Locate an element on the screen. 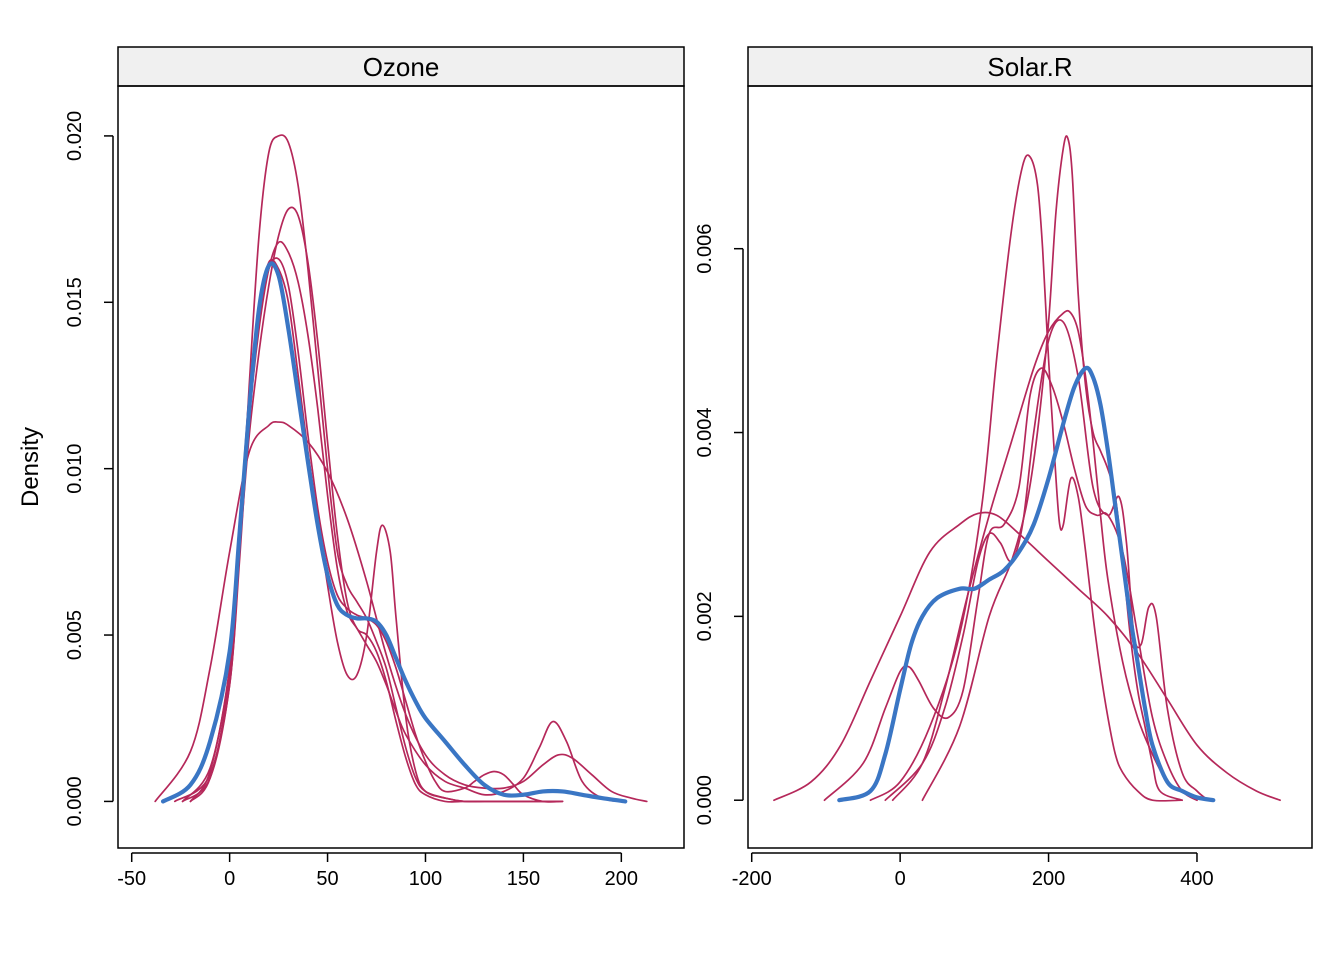 Image resolution: width=1344 pixels, height=960 pixels. x-tick-label-ozone-5: 200 is located at coordinates (621, 879).